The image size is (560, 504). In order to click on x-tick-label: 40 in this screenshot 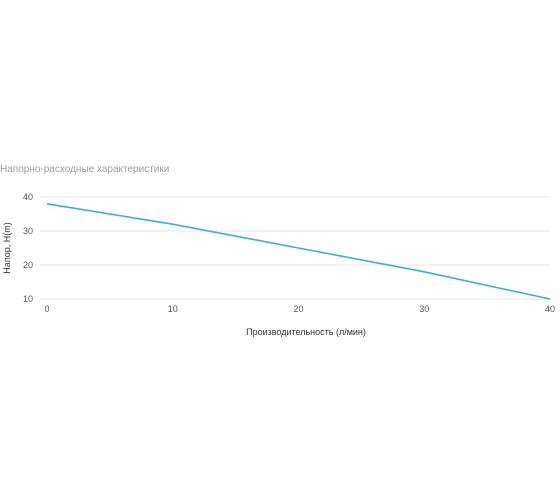, I will do `click(550, 309)`.